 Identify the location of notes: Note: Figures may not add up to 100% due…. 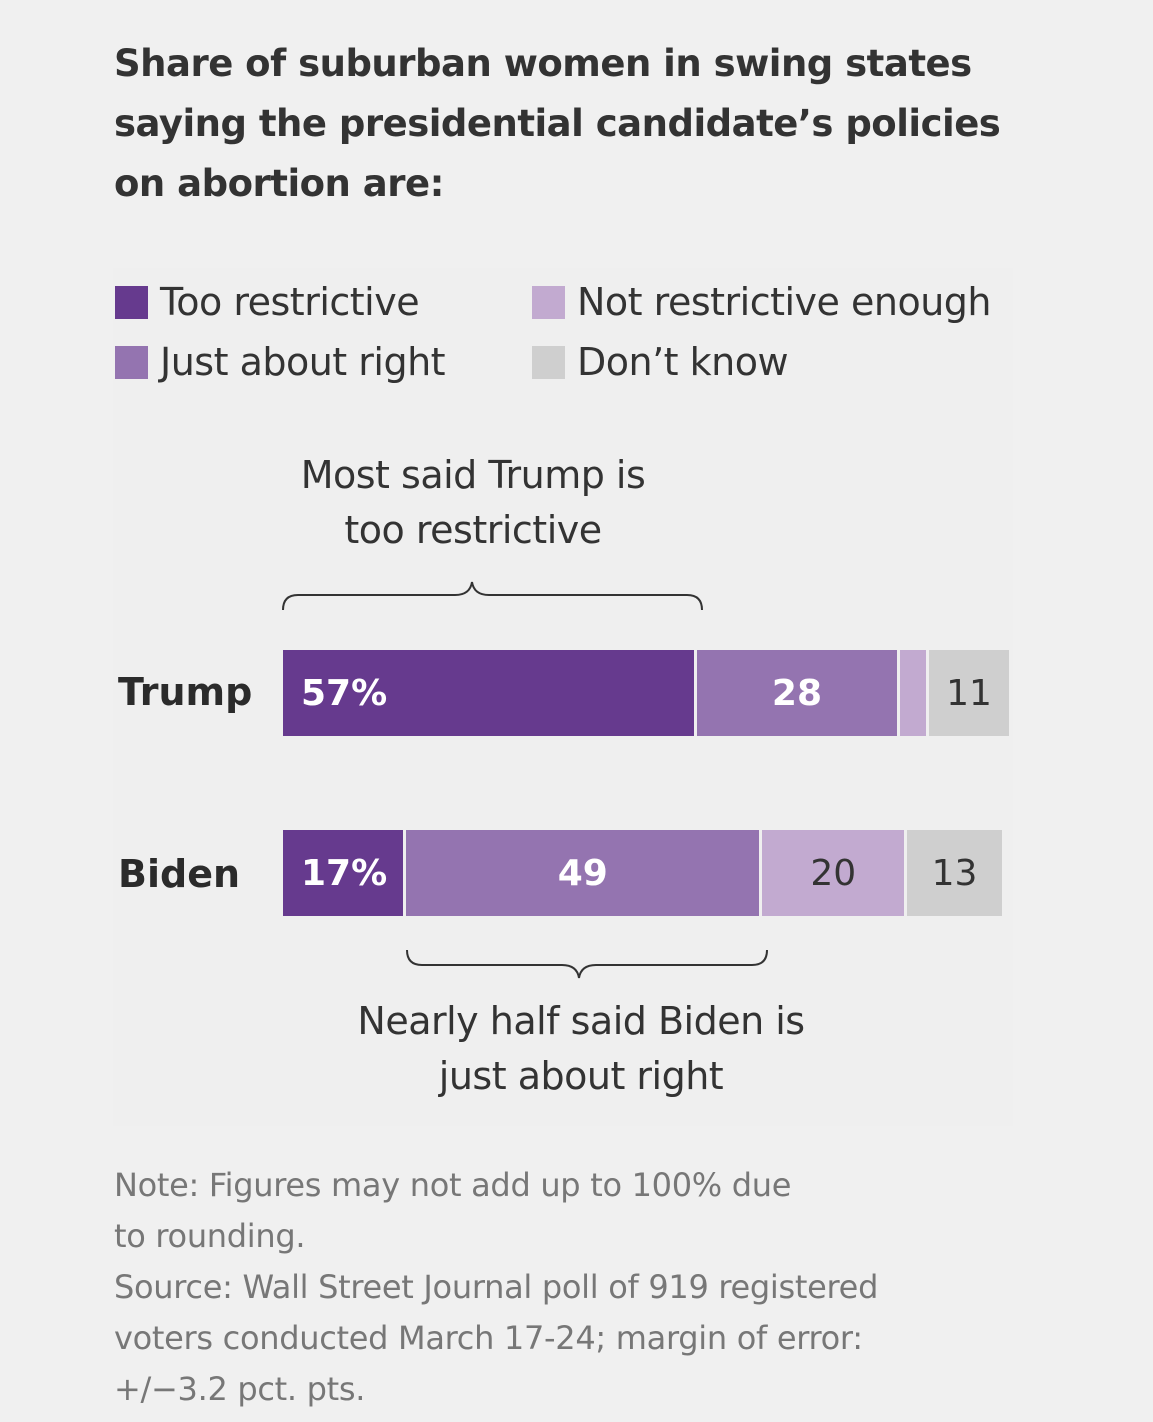
(554, 1287).